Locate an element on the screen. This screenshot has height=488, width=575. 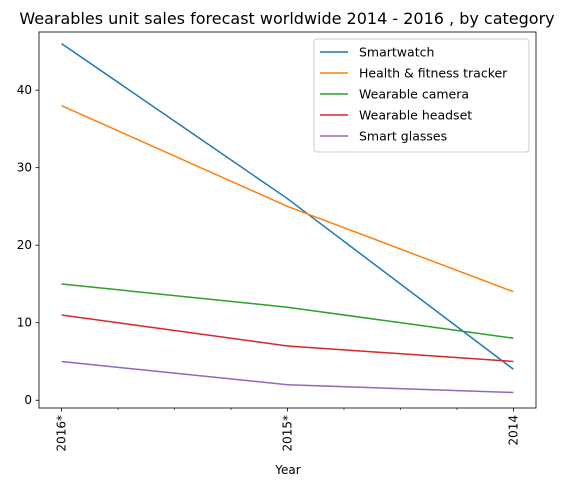
legend-label-4: Smart glasses is located at coordinates (403, 136).